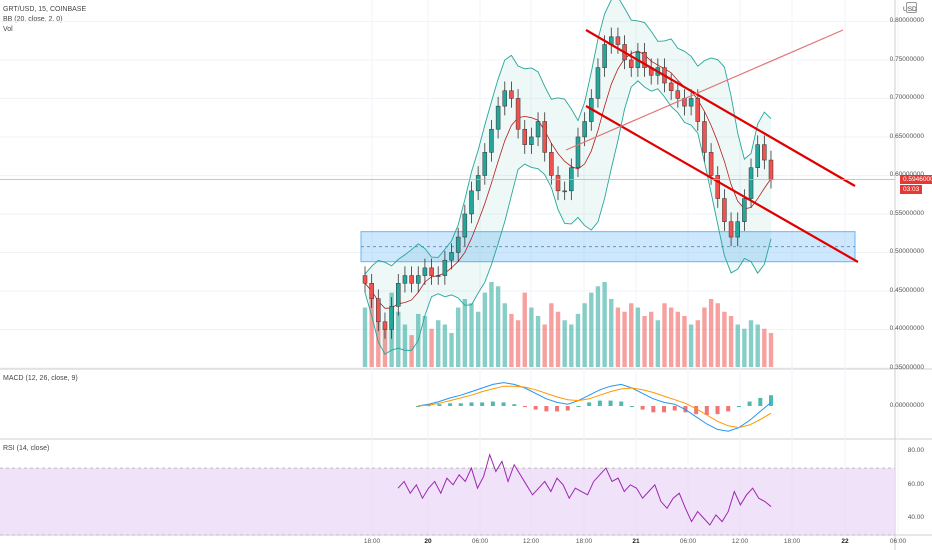 The image size is (932, 550). Describe the element at coordinates (26, 448) in the screenshot. I see `rsi-label: RSI (14, close)` at that location.